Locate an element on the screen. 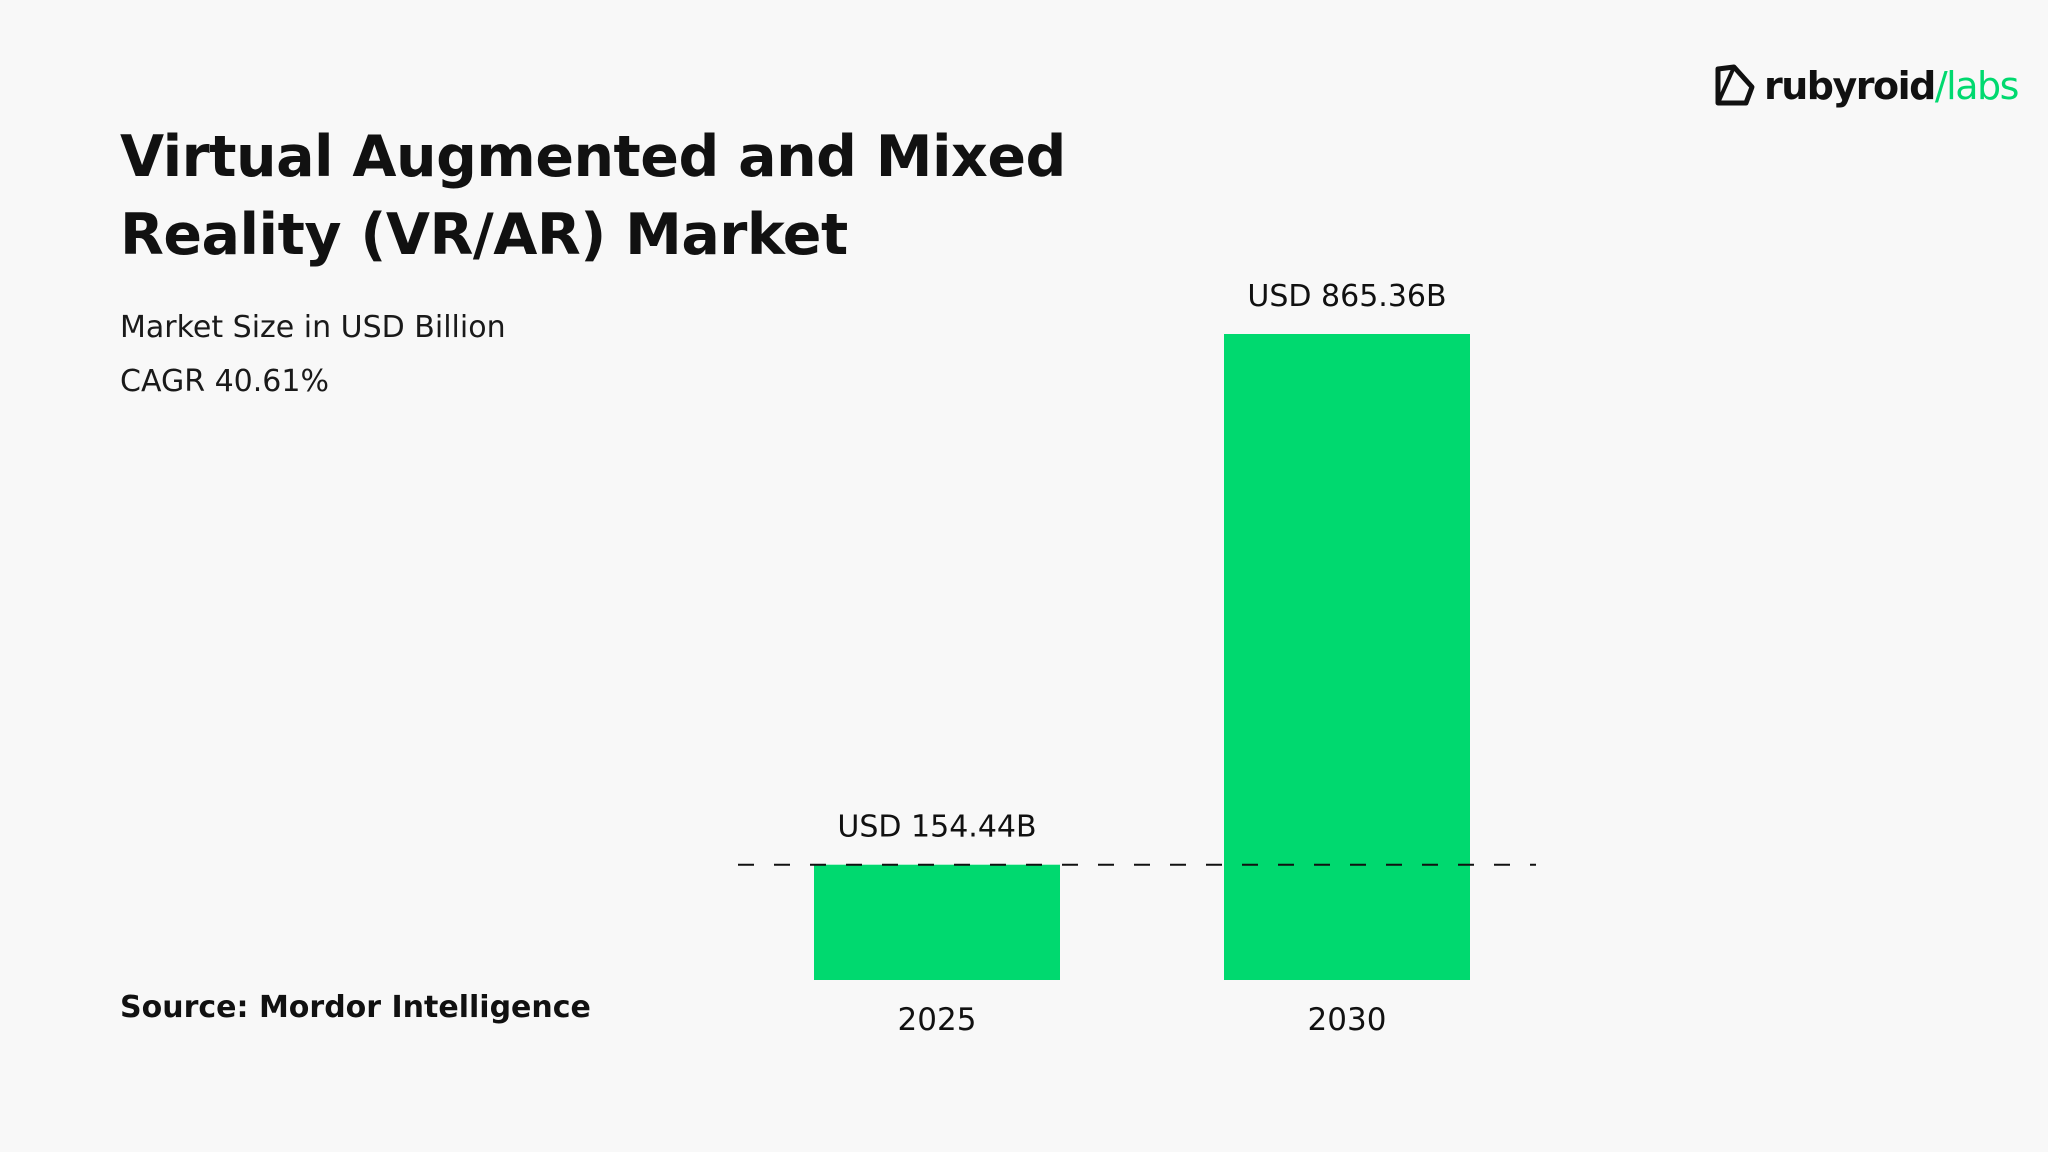 The width and height of the screenshot is (2048, 1152). logo-text-accent: /labs is located at coordinates (1977, 86).